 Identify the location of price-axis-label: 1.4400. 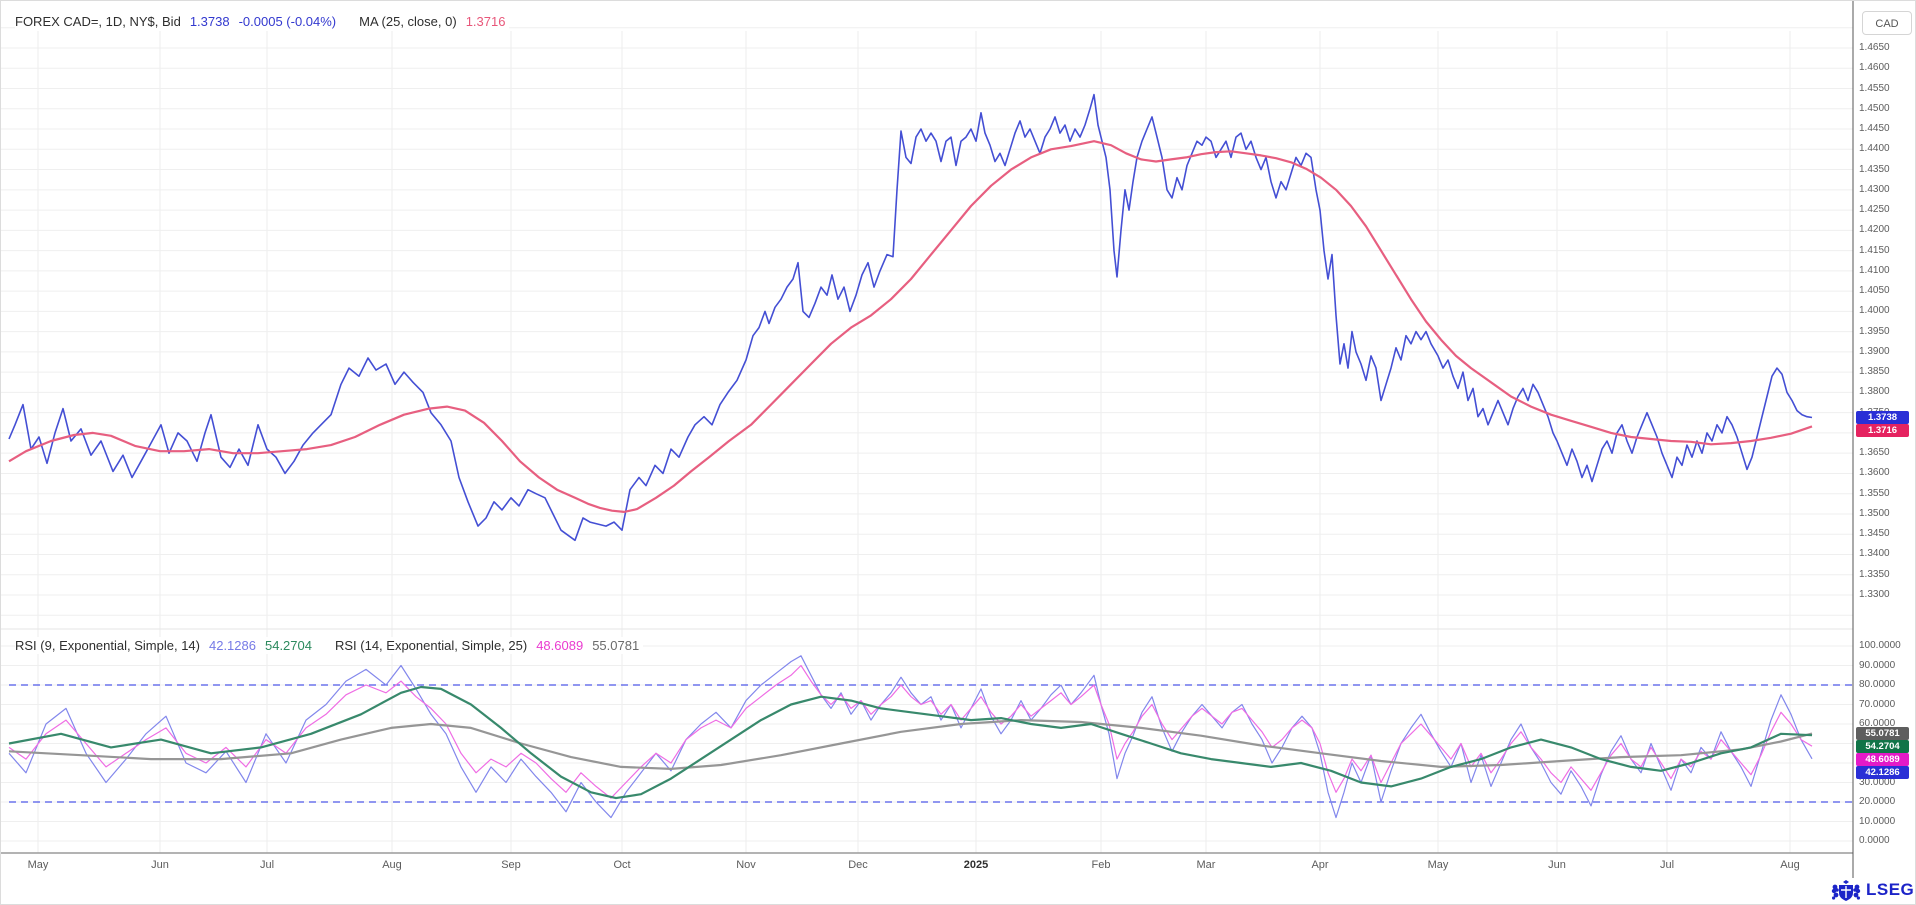
(1874, 149).